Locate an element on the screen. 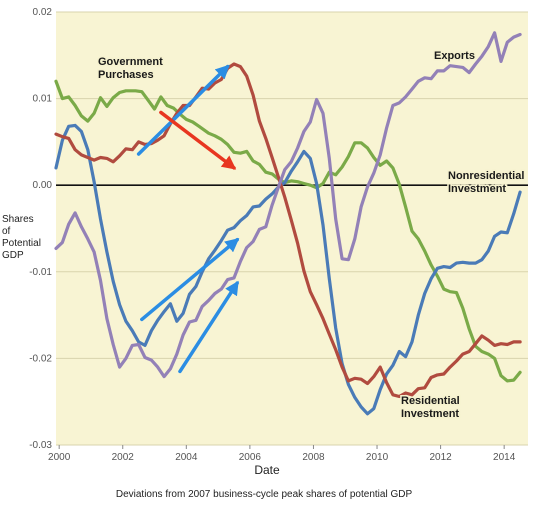 This screenshot has width=540, height=505. y-axis-label-line-1: Shares is located at coordinates (18, 219).